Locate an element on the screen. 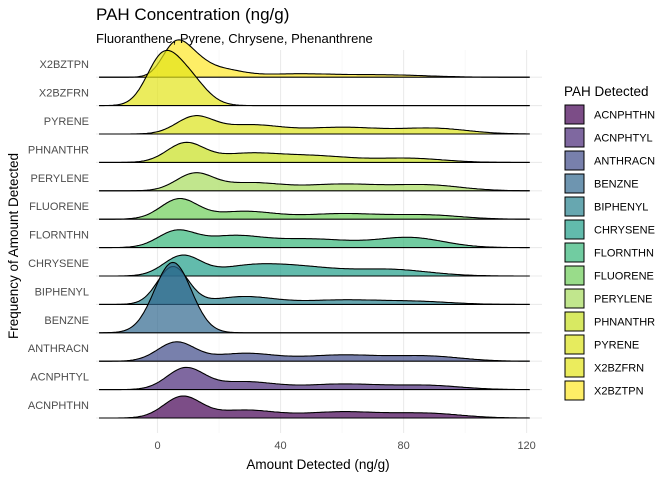 This screenshot has height=480, width=672. legend-item: FLORNTHN is located at coordinates (609, 252).